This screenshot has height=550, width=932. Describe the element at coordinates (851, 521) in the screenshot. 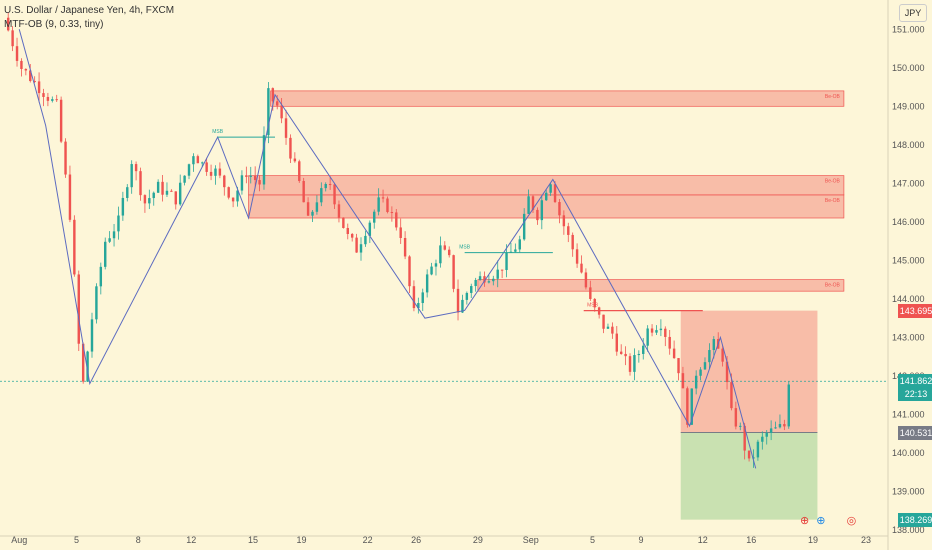

I see `target-icon: ◎` at that location.